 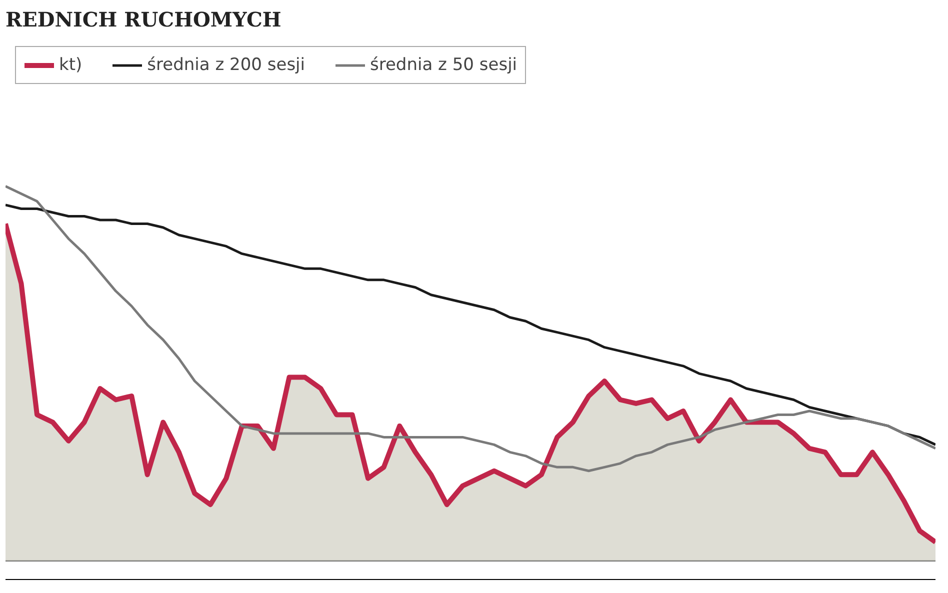 What do you see at coordinates (144, 20) in the screenshot?
I see `chart-title: REDNICH RUCHOMYCH` at bounding box center [144, 20].